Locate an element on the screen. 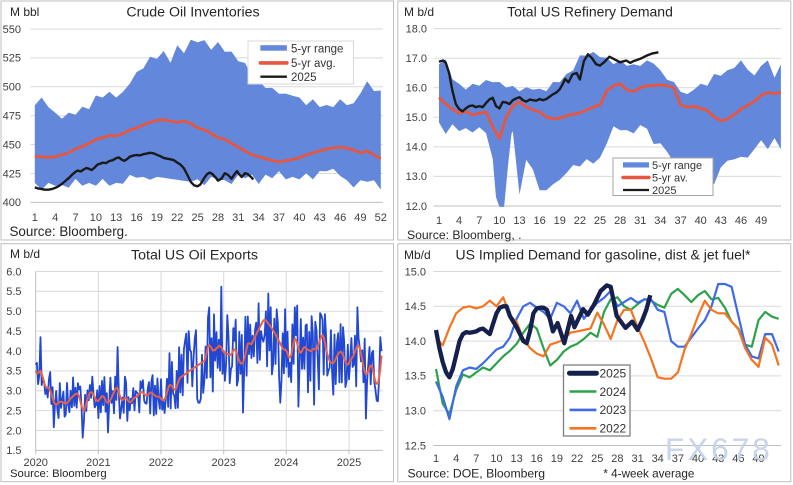 The image size is (793, 485). svg-text: 450 is located at coordinates (12, 145).